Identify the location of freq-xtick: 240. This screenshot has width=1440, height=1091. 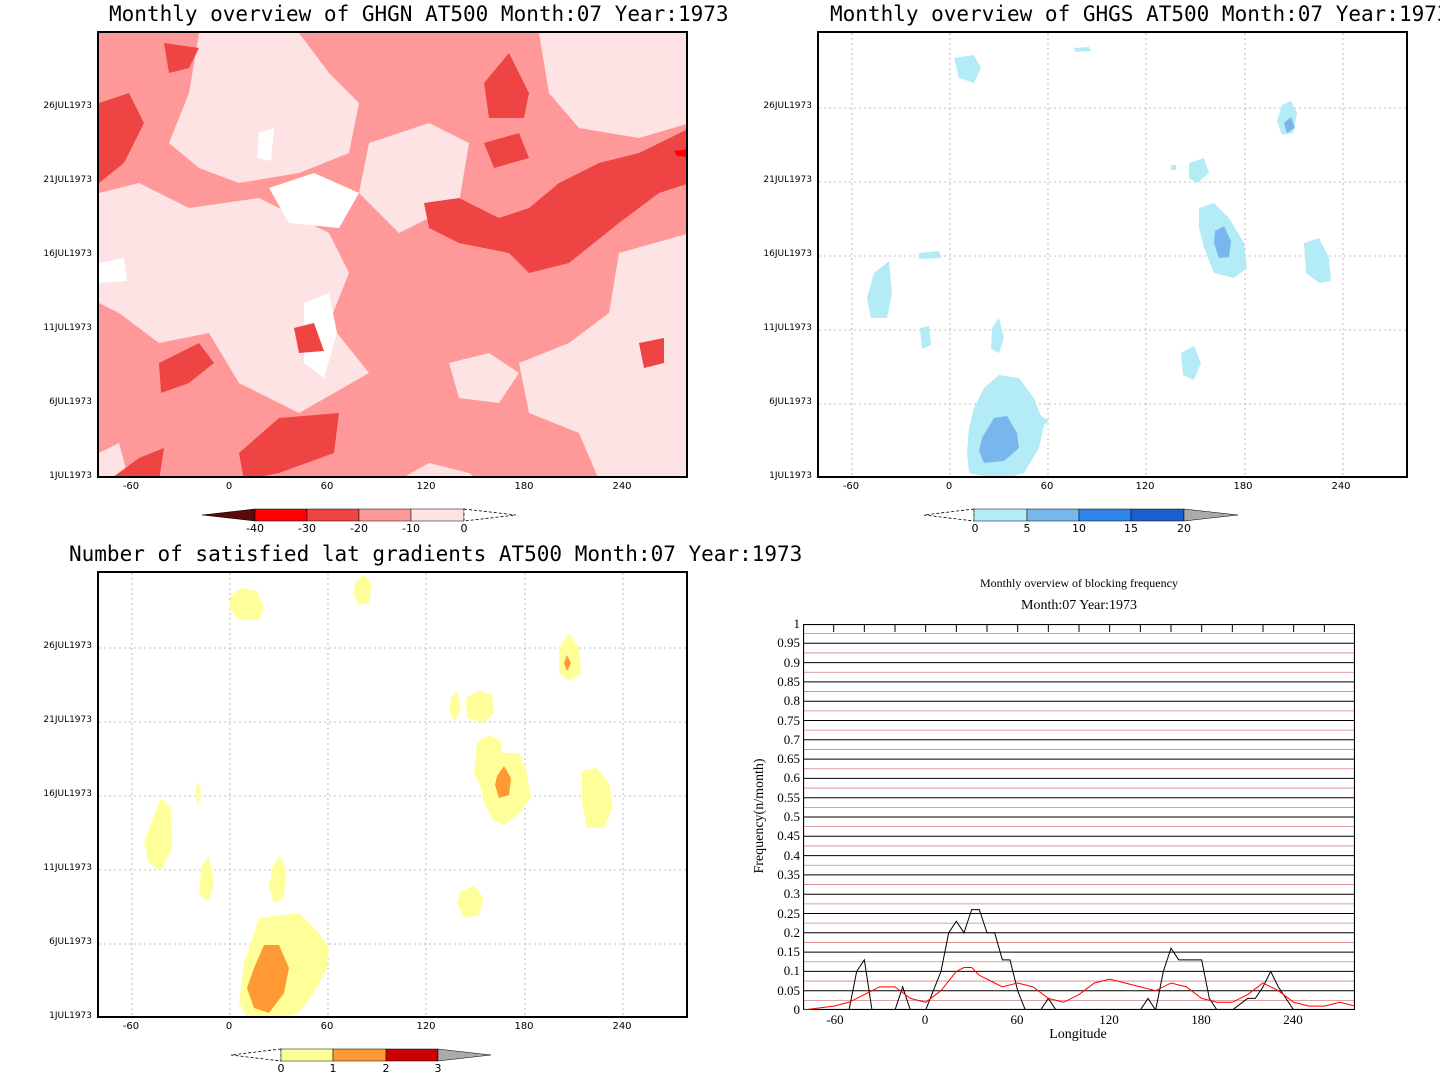
(1293, 1019).